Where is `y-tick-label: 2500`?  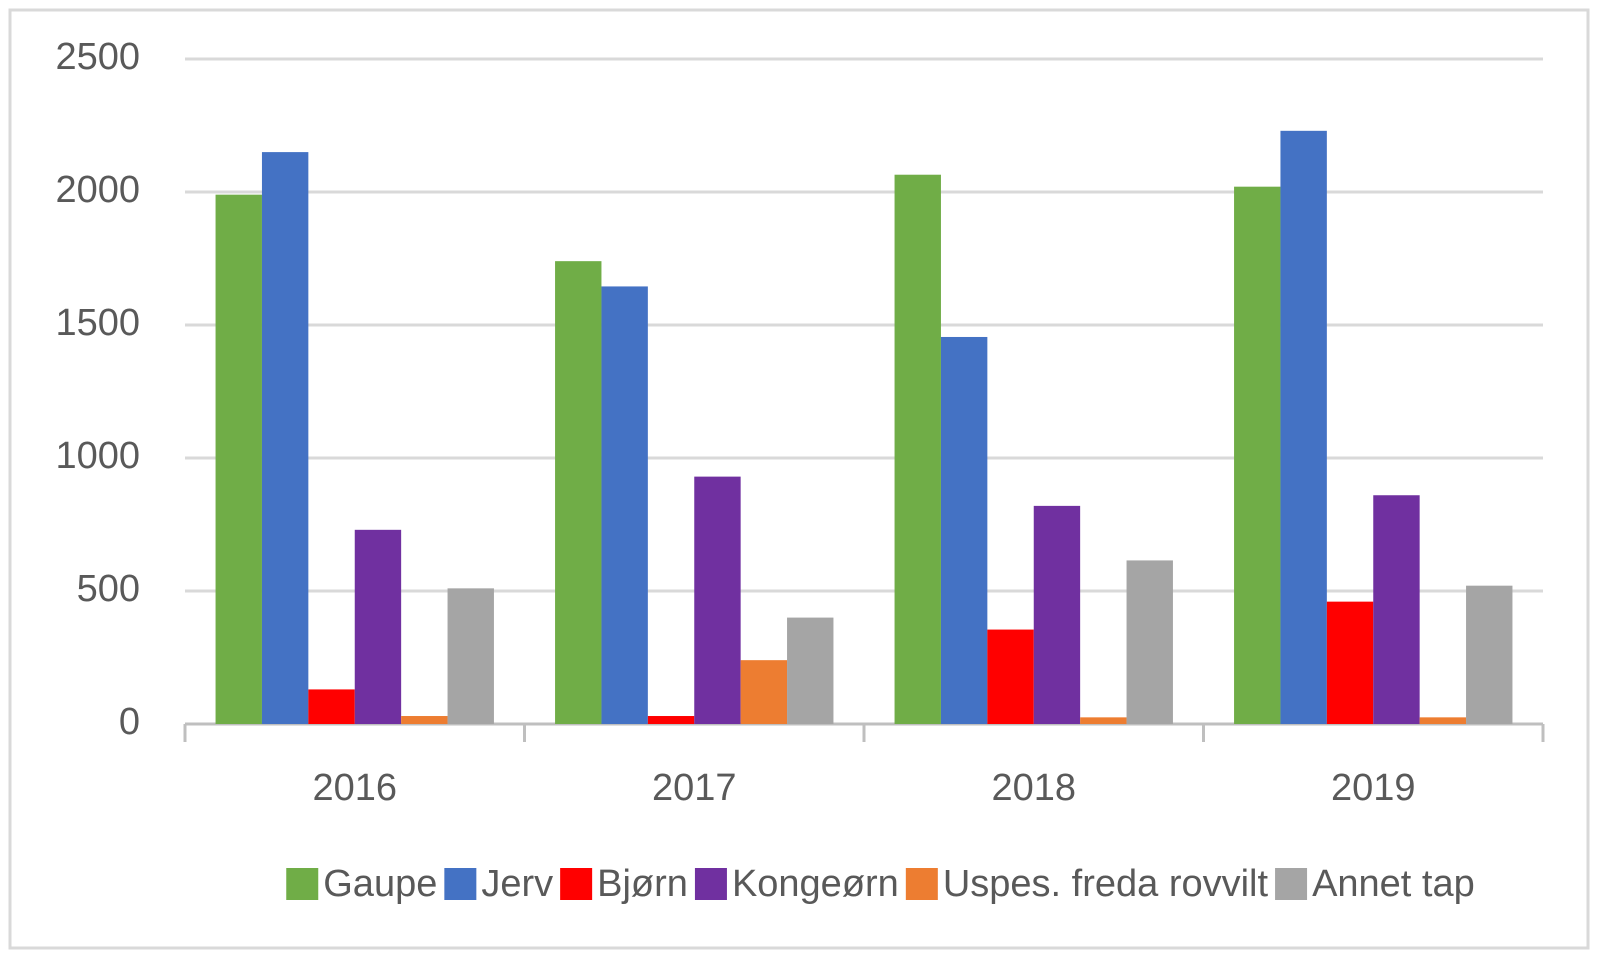 y-tick-label: 2500 is located at coordinates (97, 57).